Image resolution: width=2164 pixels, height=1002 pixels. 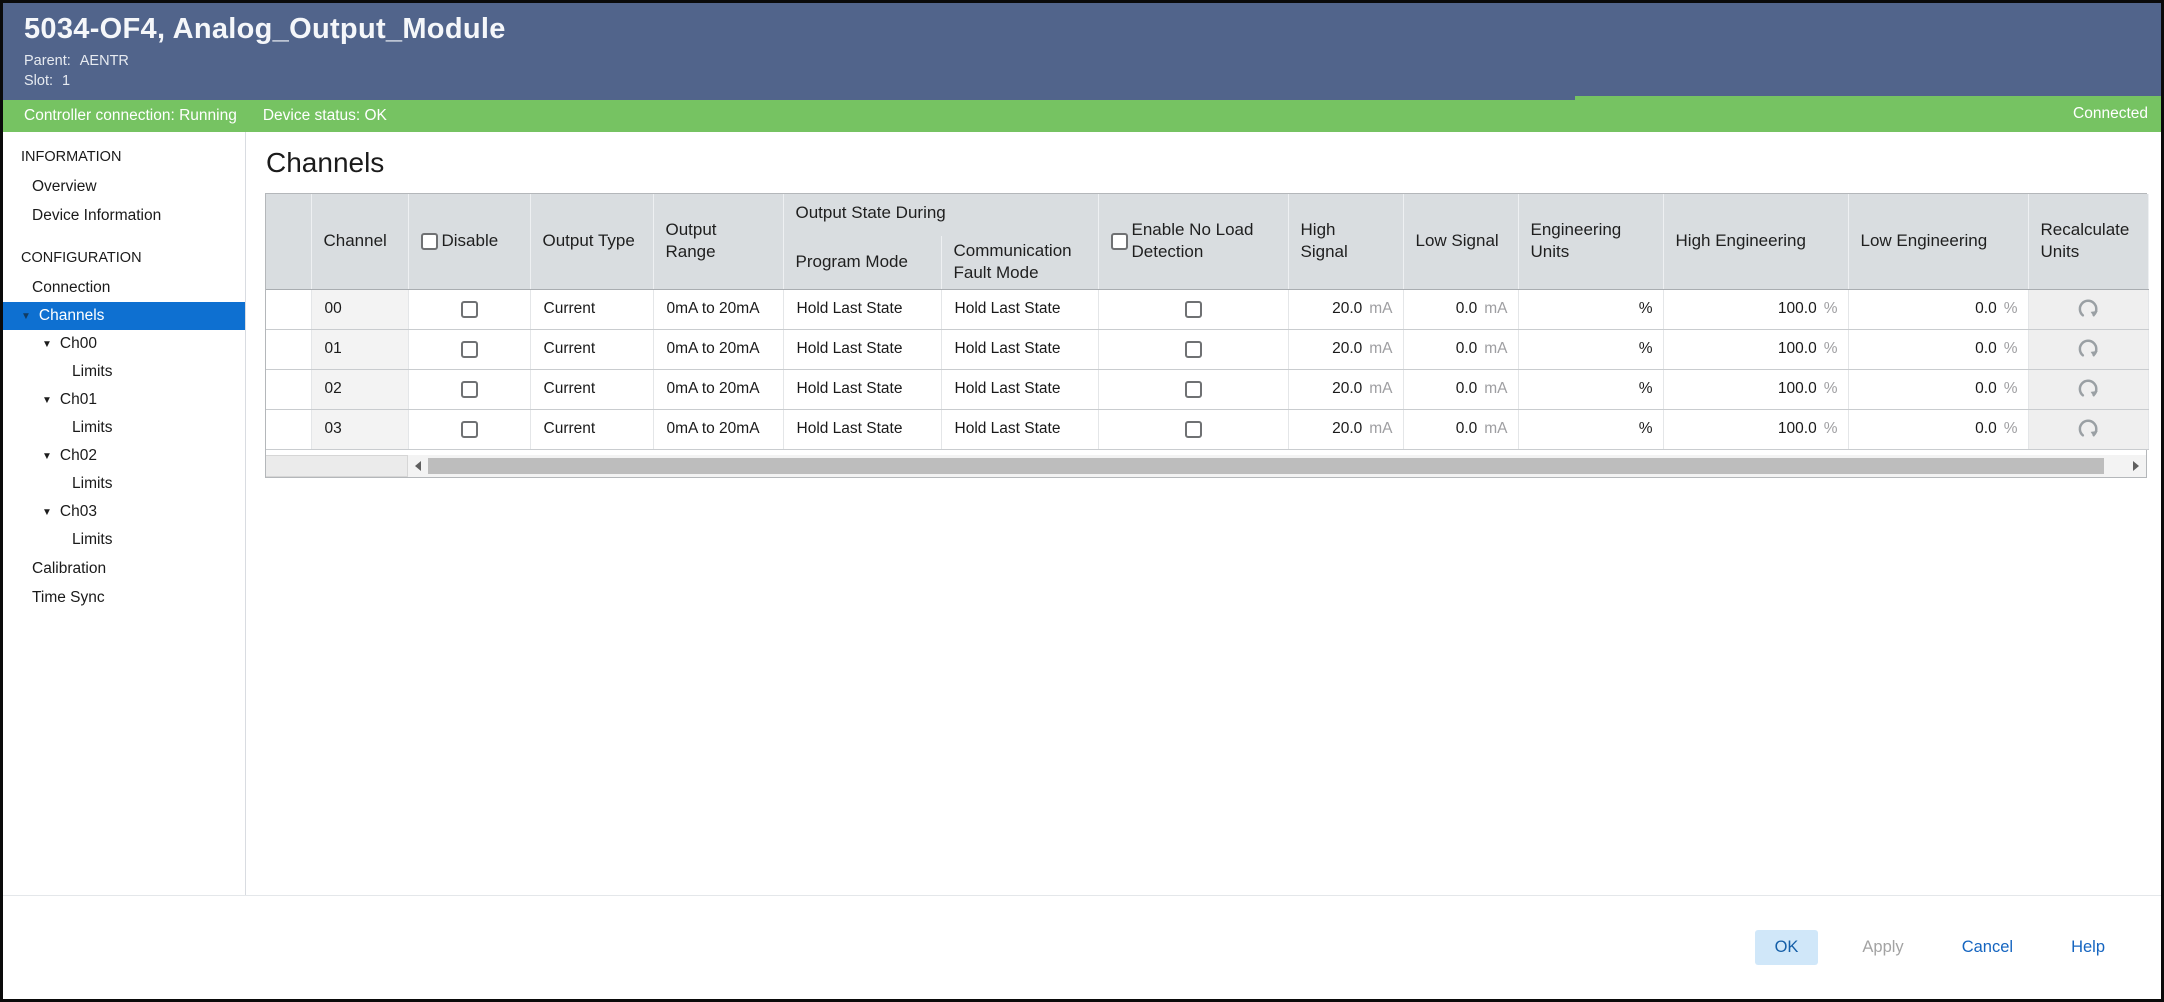 What do you see at coordinates (1938, 242) in the screenshot?
I see `column-header-low-engineering: Low Engineering` at bounding box center [1938, 242].